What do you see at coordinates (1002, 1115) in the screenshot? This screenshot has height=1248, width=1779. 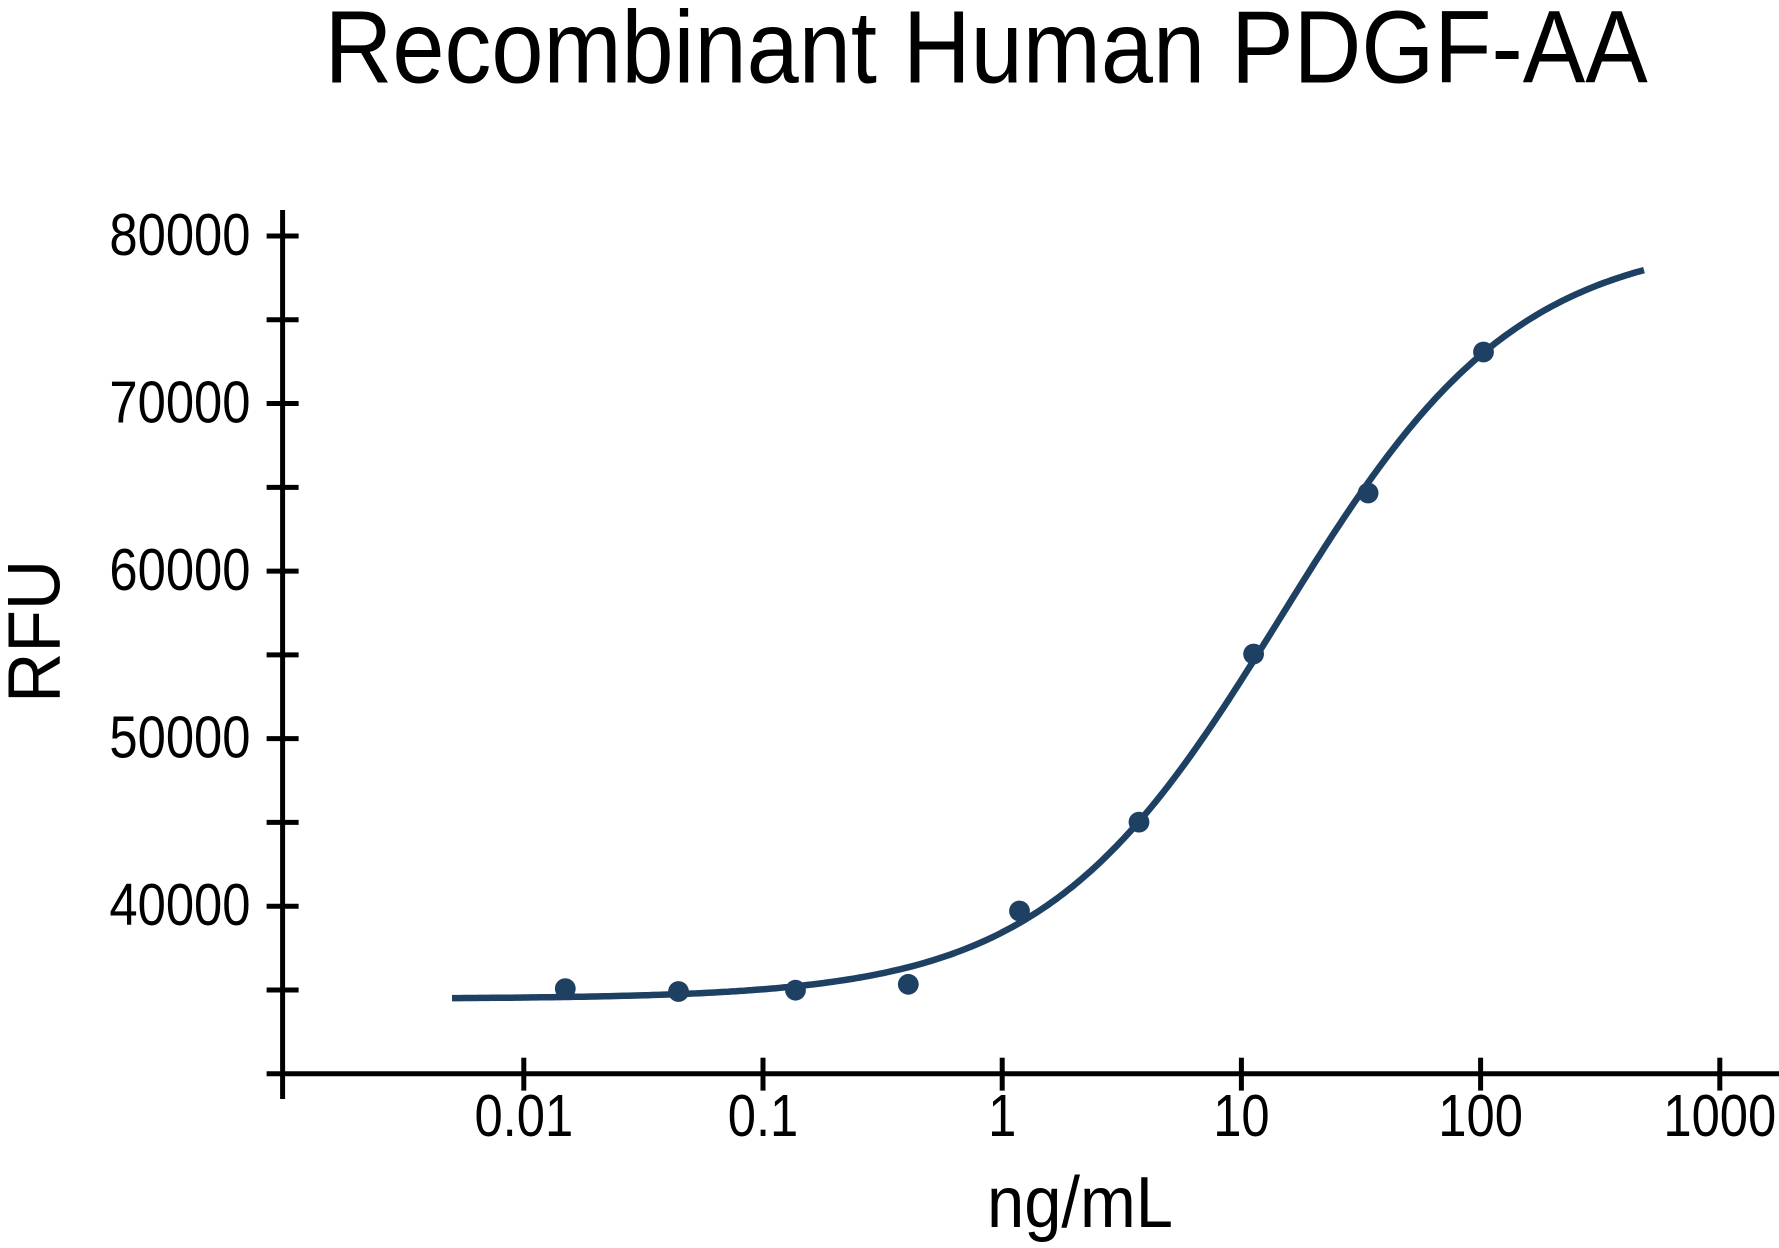 I see `svg-text: 1` at bounding box center [1002, 1115].